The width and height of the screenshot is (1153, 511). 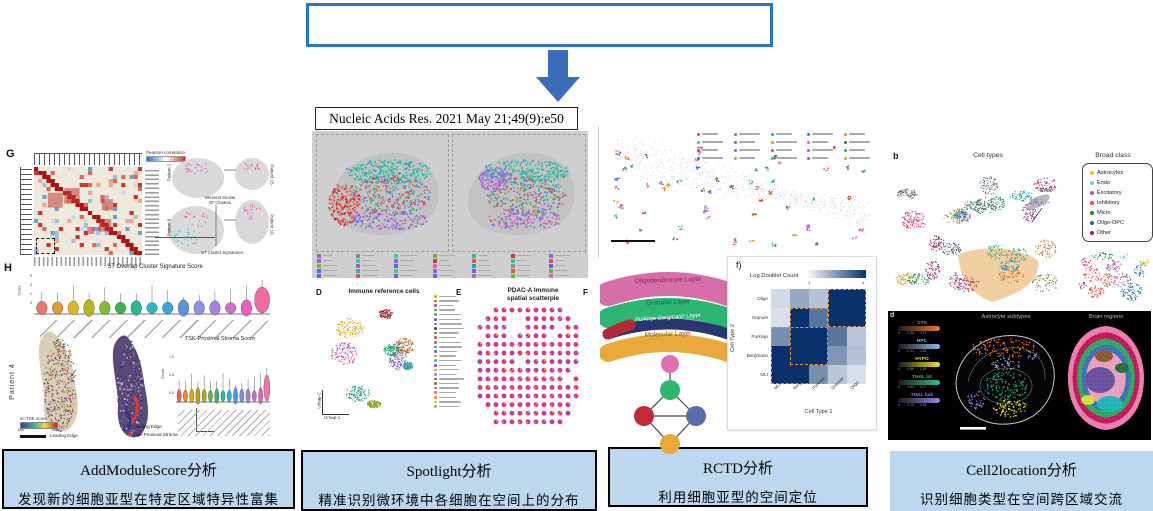 What do you see at coordinates (185, 237) in the screenshot?
I see `g-connector-line` at bounding box center [185, 237].